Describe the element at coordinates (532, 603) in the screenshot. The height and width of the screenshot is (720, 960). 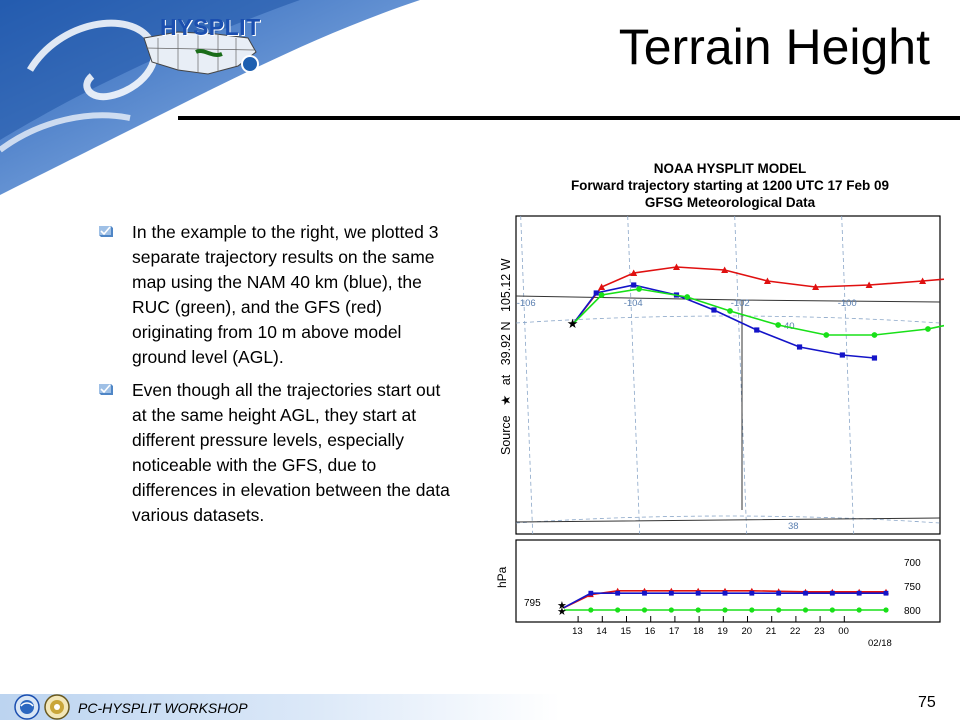
I see `pressure-left-value: 795` at that location.